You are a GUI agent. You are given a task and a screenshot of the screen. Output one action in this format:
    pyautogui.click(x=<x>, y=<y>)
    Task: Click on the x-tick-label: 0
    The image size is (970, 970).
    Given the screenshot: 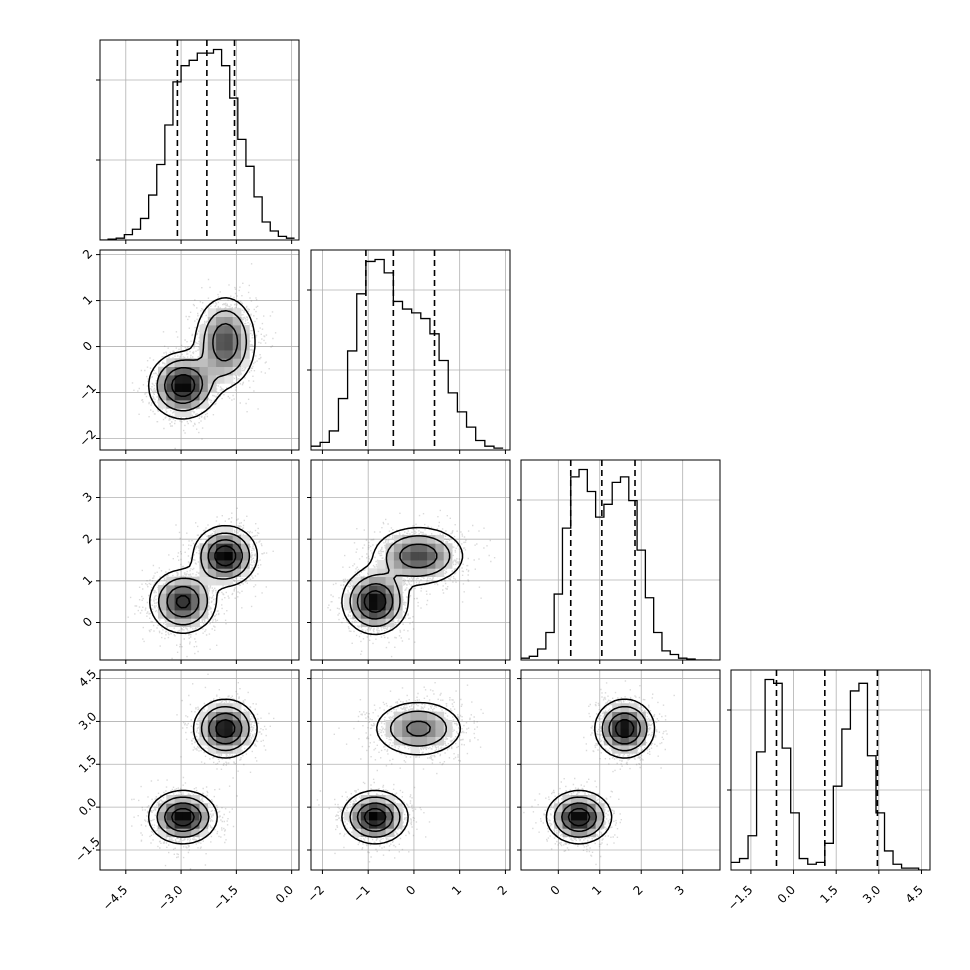 What is the action you would take?
    pyautogui.click(x=410, y=890)
    